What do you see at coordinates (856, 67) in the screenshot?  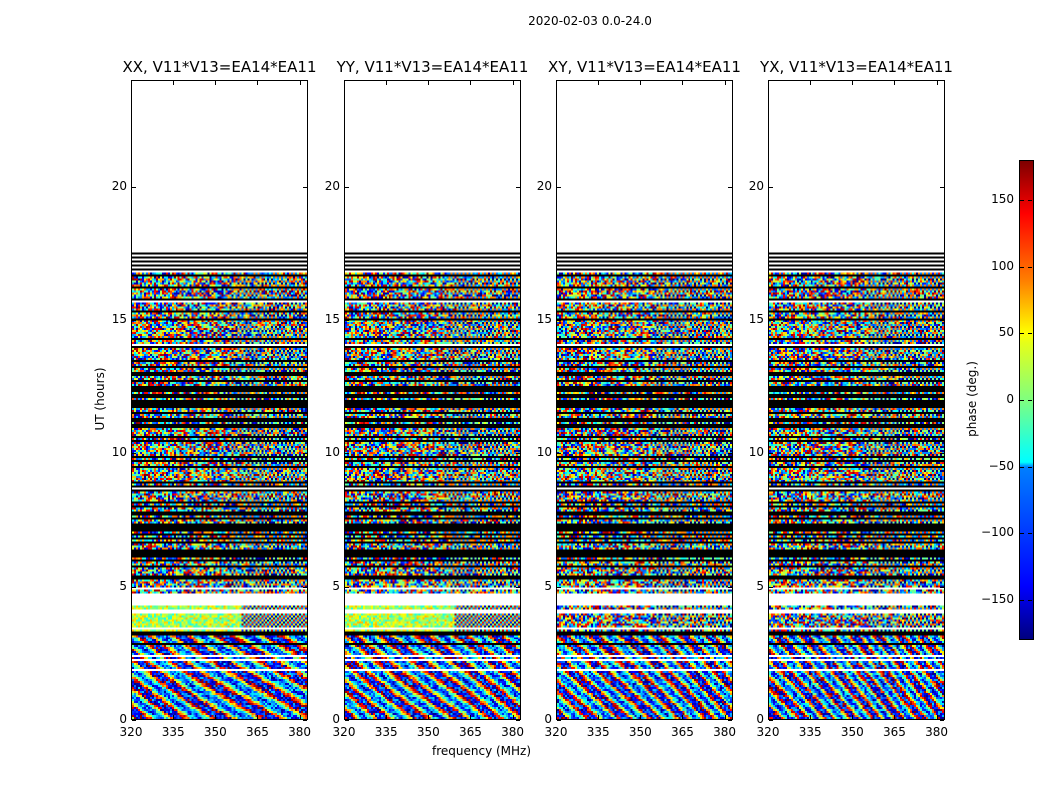 I see `panel-title: YX, V11*V13=EA14*EA11` at bounding box center [856, 67].